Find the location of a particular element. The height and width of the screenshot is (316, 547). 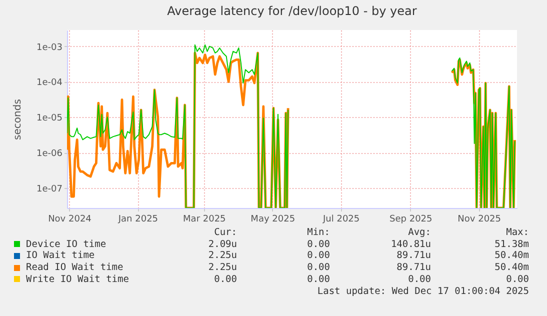

x-tick-label: Nov 2024 is located at coordinates (70, 219).